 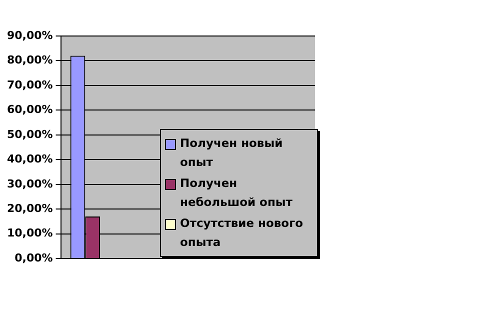 I want to click on legend-label: Получен новый опыт, so click(x=232, y=153).